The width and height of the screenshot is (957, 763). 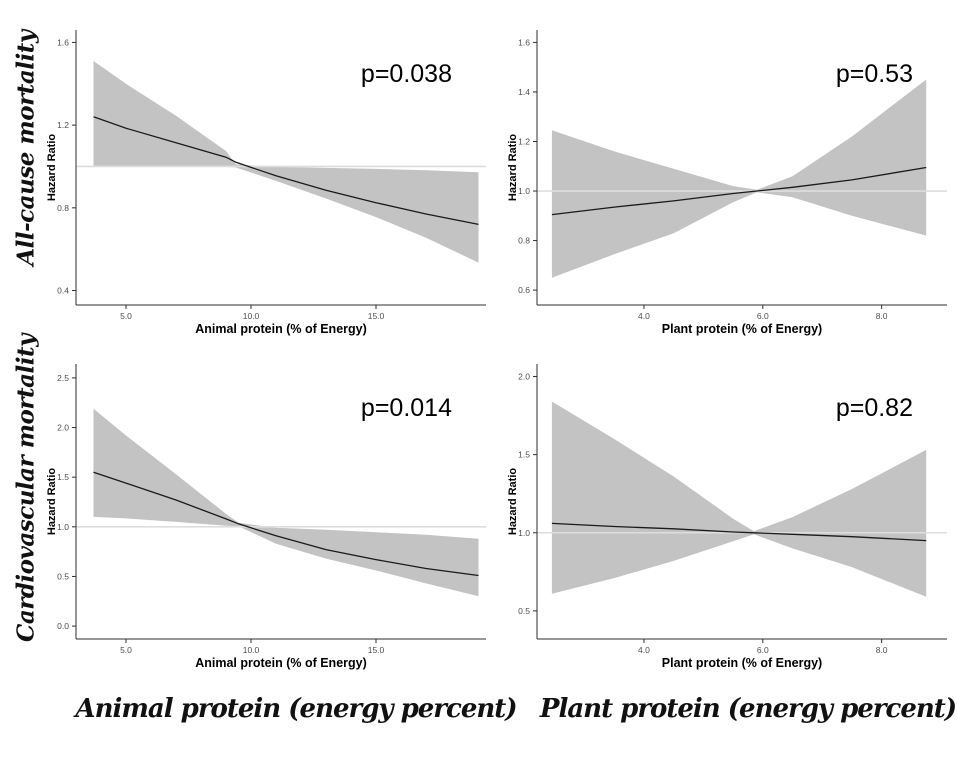 What do you see at coordinates (63, 378) in the screenshot?
I see `y-tick-label: 2.5` at bounding box center [63, 378].